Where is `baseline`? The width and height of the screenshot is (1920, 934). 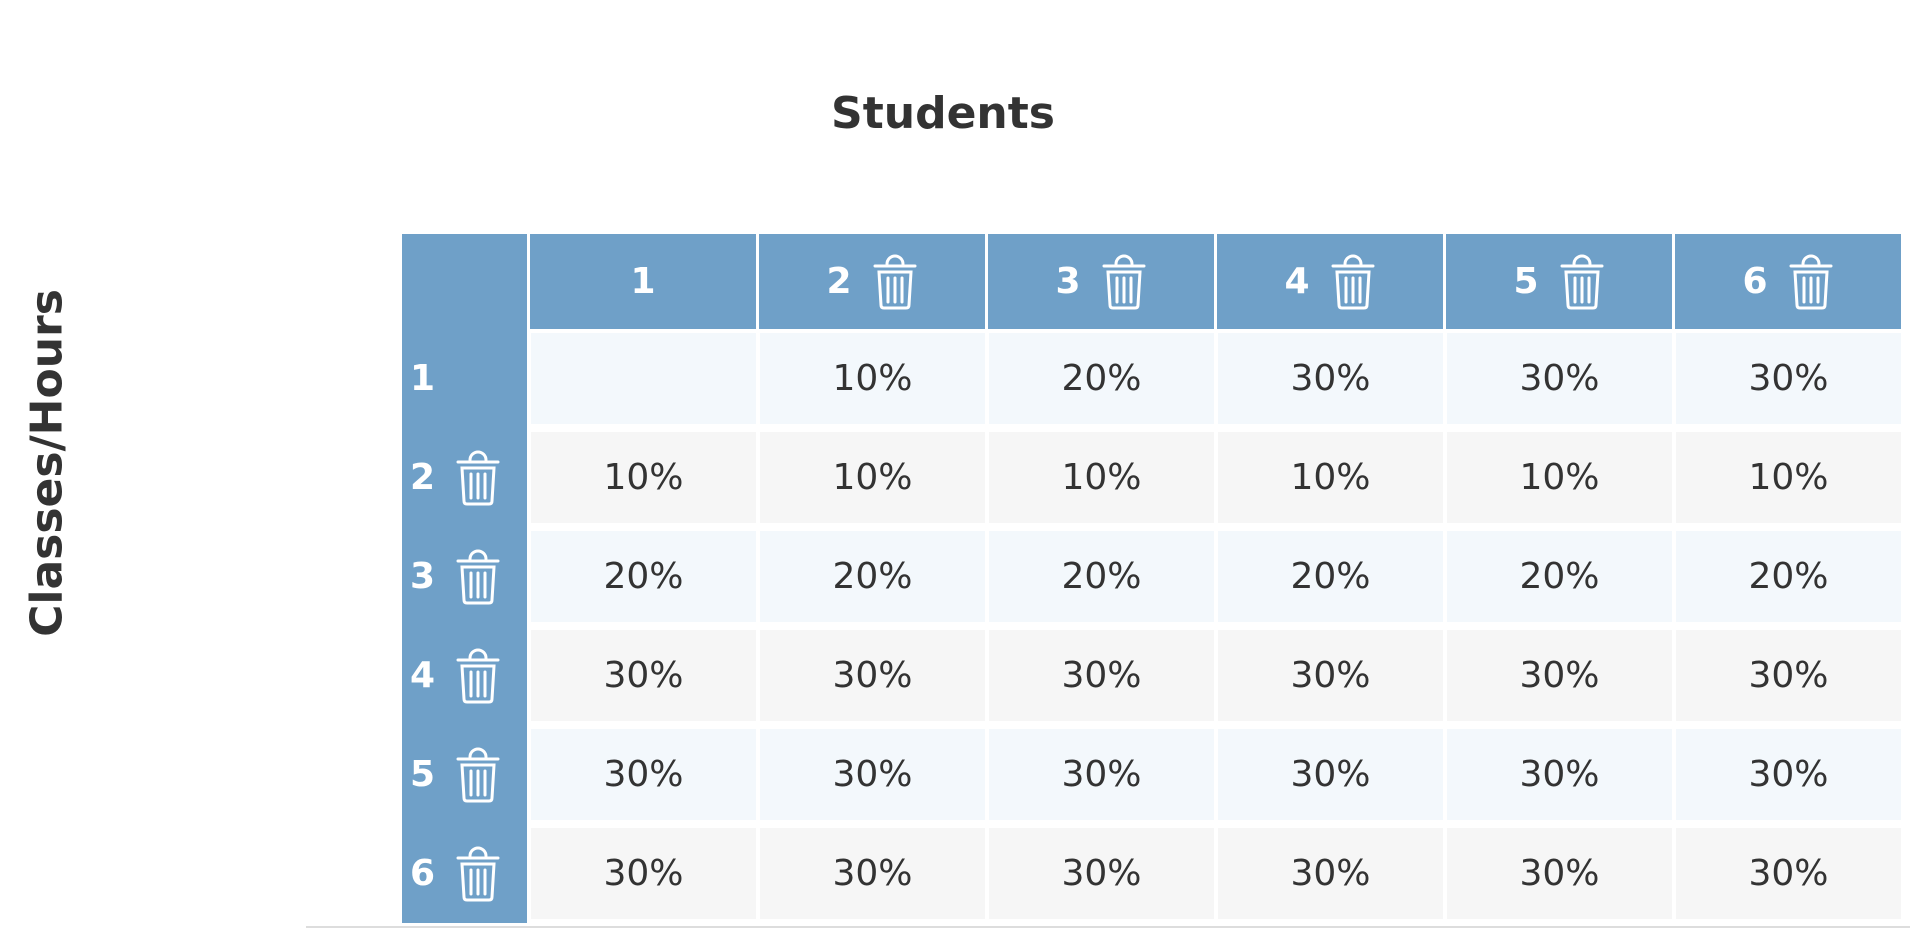
baseline is located at coordinates (1108, 927).